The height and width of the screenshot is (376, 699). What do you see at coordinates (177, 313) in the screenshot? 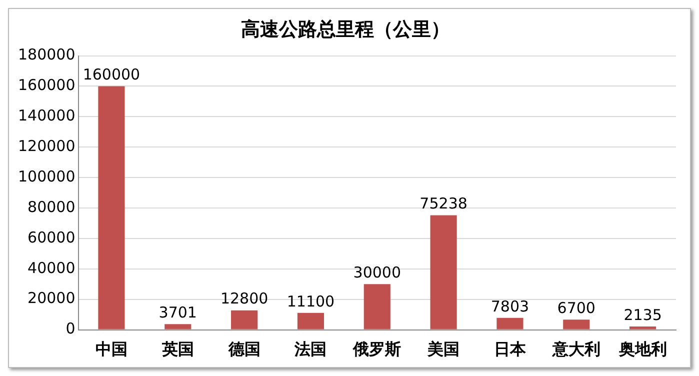
I see `data-label: 3701` at bounding box center [177, 313].